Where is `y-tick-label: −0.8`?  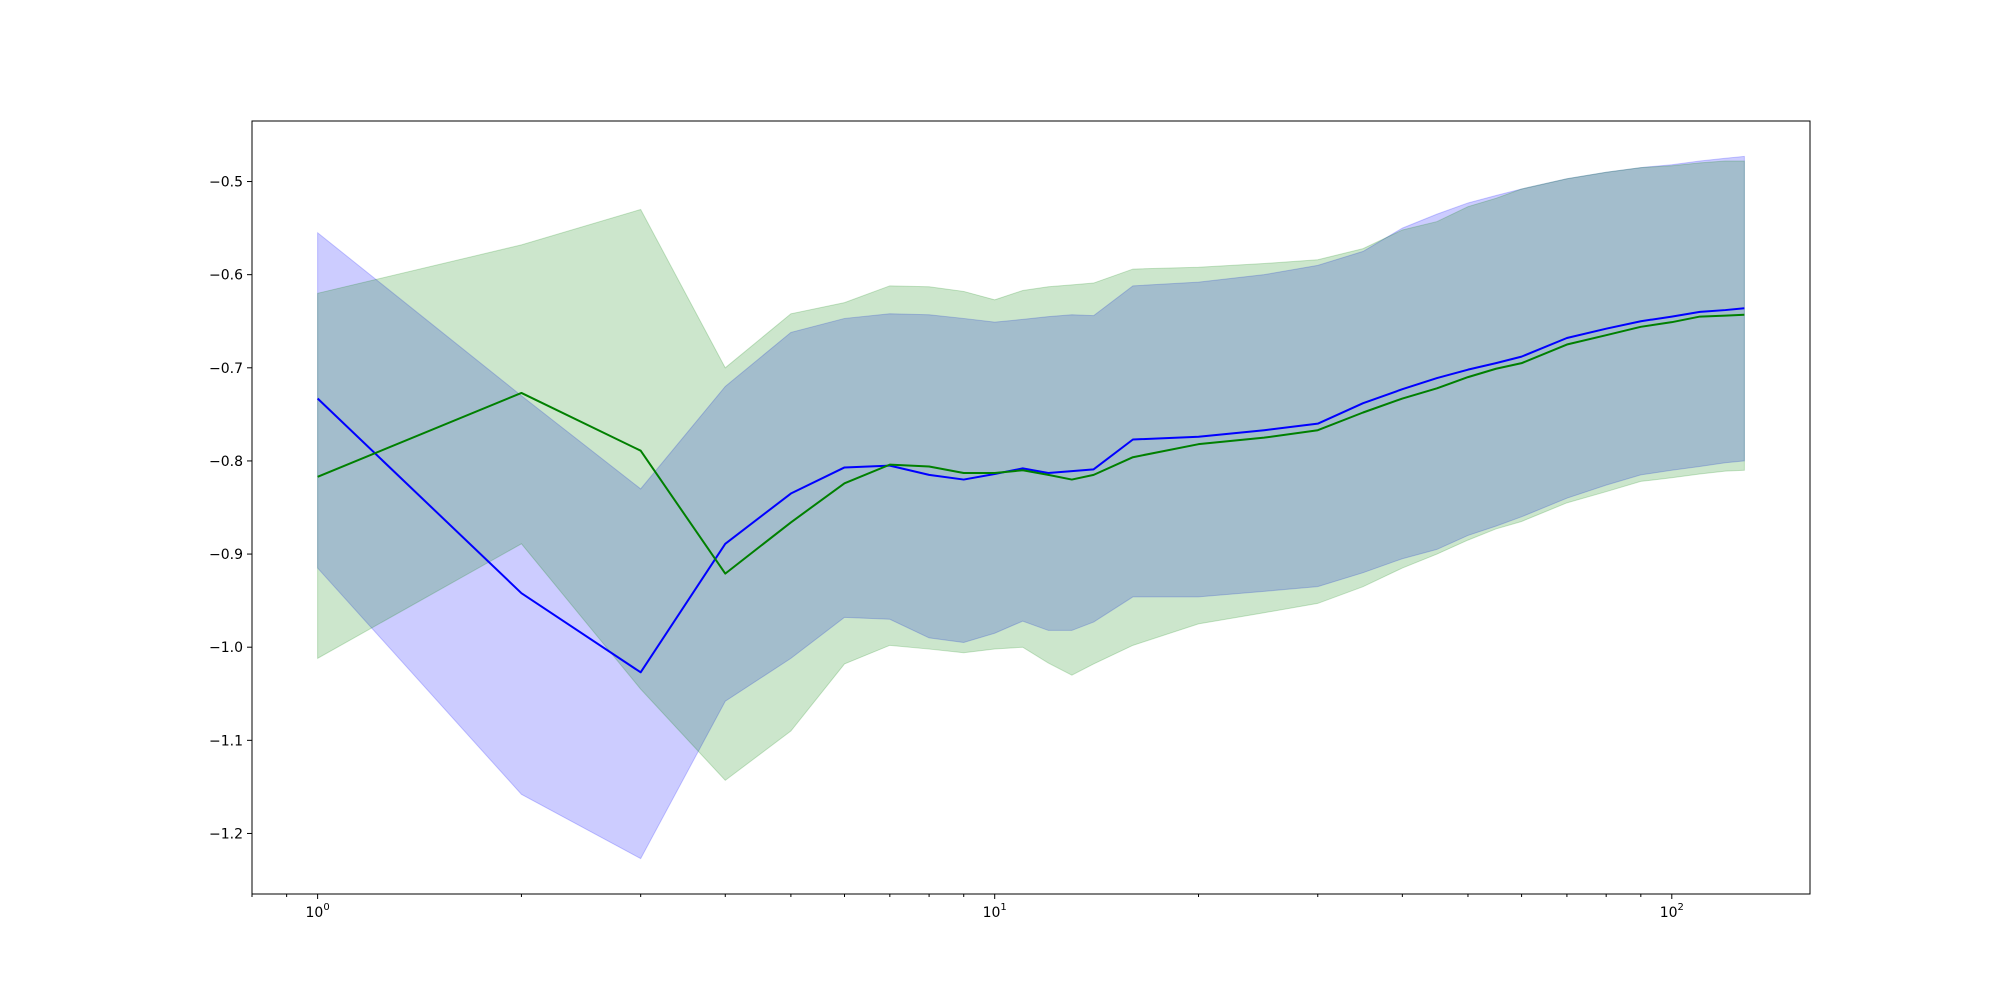 y-tick-label: −0.8 is located at coordinates (226, 462).